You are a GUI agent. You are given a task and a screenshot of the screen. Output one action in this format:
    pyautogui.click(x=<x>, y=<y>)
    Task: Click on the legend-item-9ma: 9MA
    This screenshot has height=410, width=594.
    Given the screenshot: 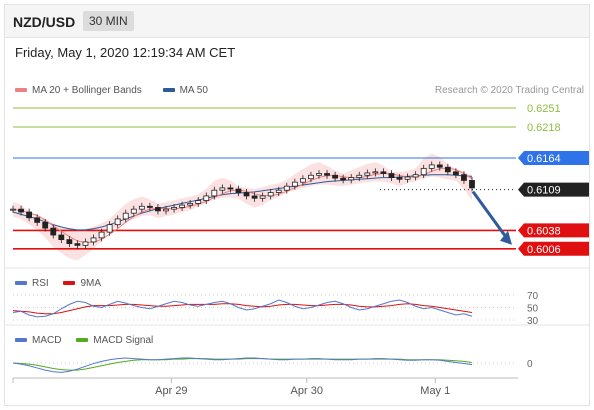 What is the action you would take?
    pyautogui.click(x=82, y=283)
    